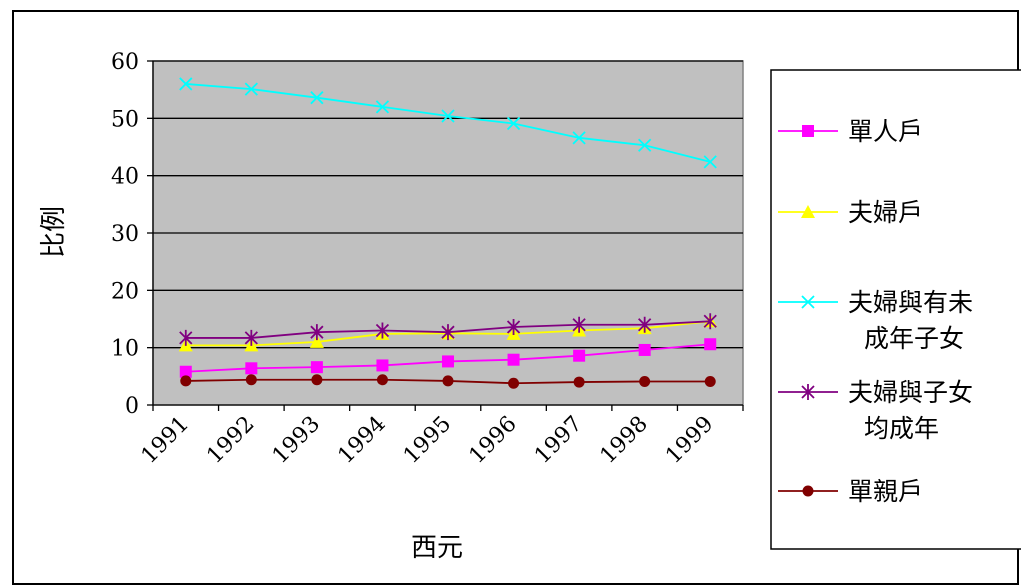 The width and height of the screenshot is (1021, 587). I want to click on legend-label: 夫婦與子女, so click(910, 392).